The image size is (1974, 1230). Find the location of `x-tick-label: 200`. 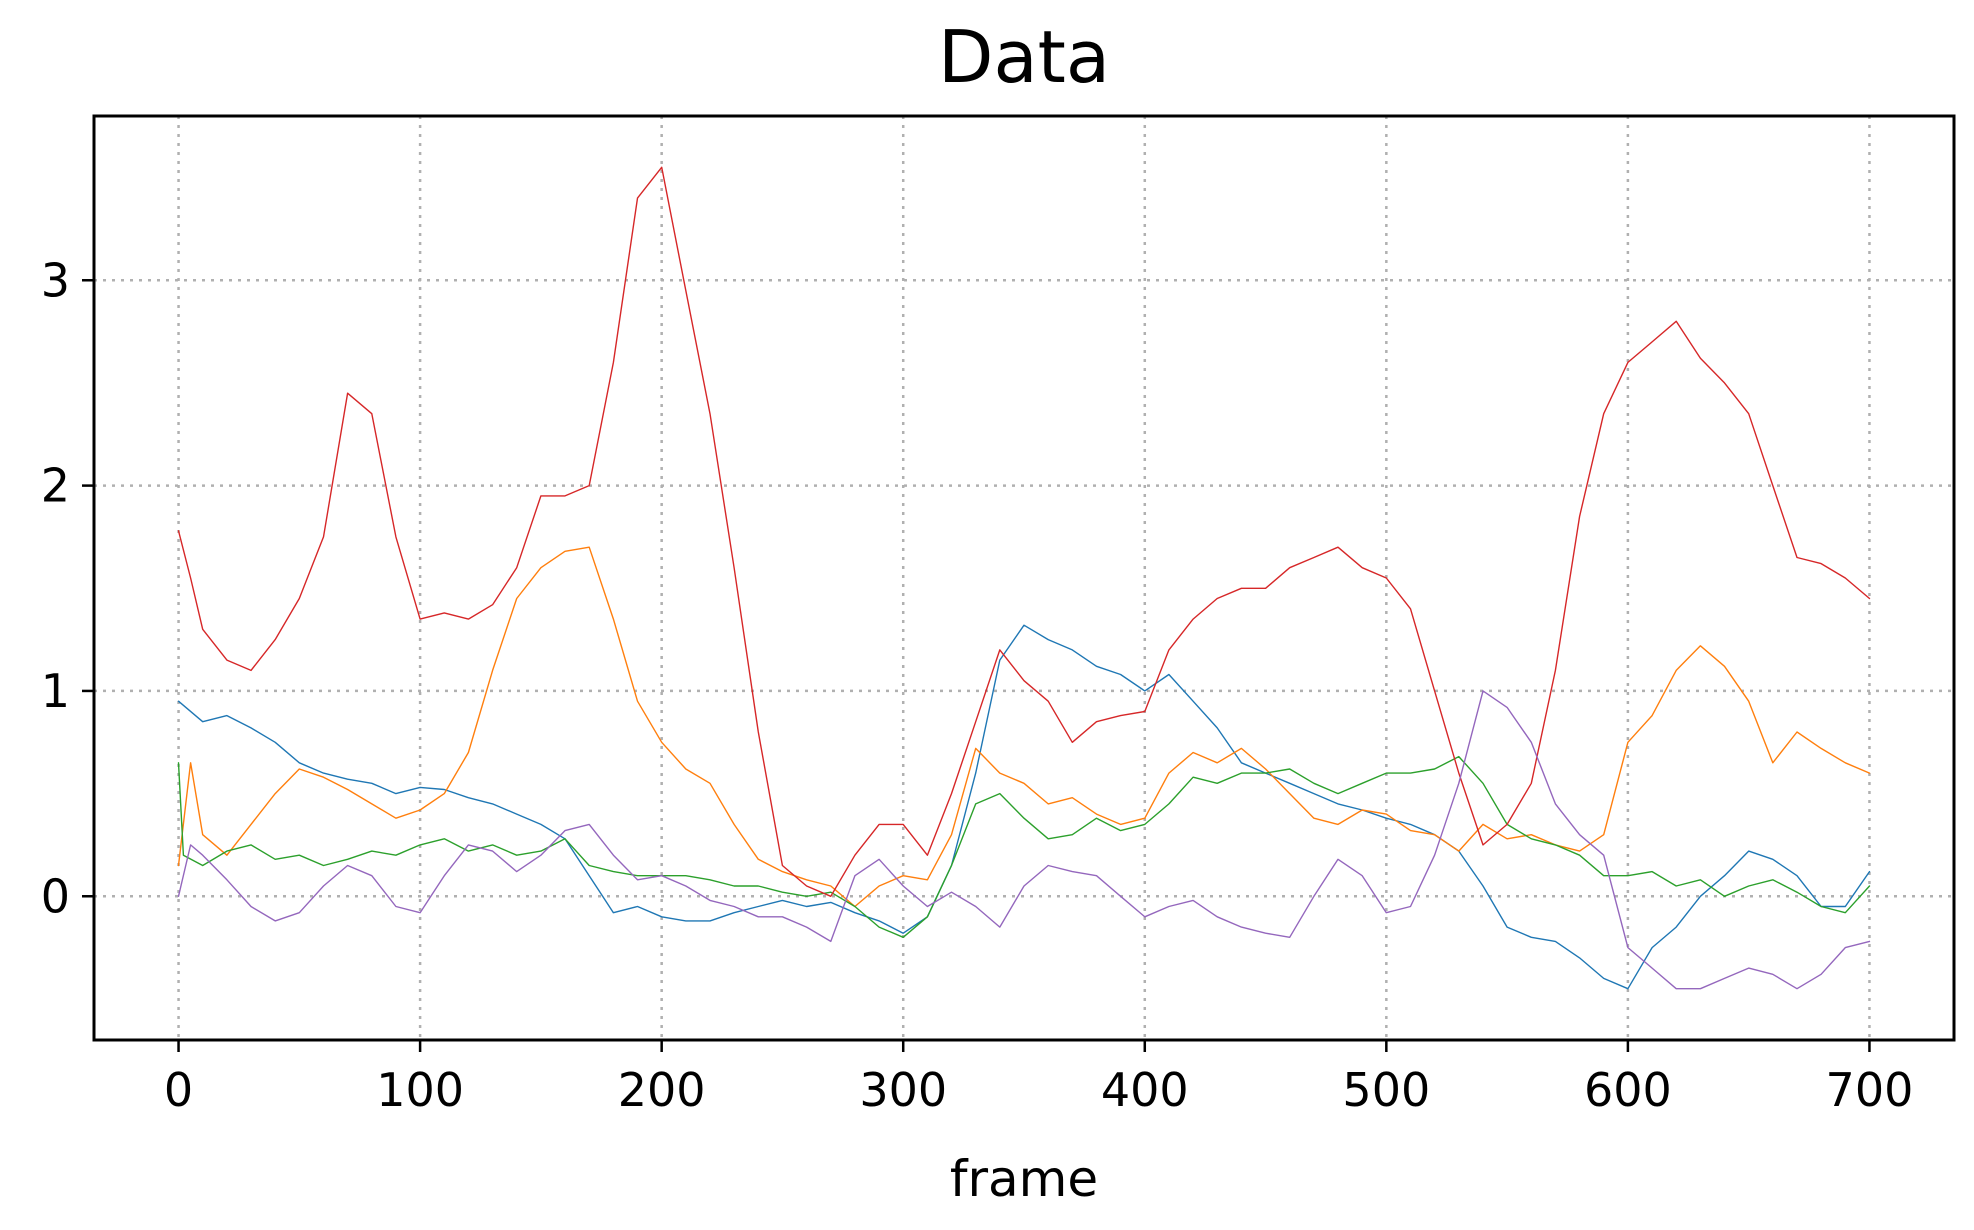

x-tick-label: 200 is located at coordinates (662, 1090).